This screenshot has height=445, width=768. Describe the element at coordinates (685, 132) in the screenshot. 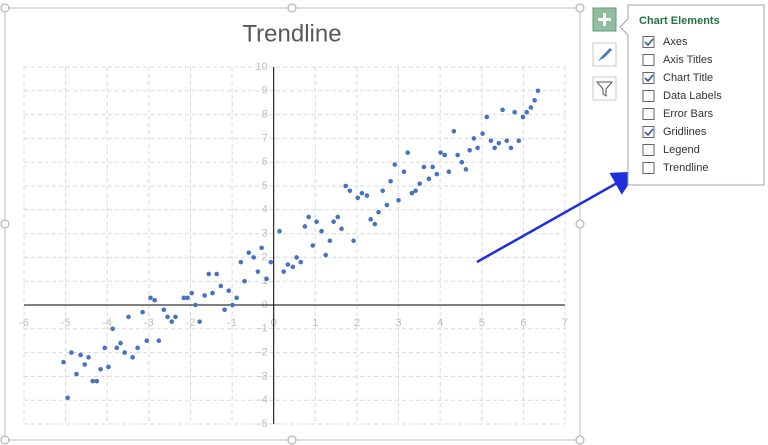

I see `checkbox-label: Gridlines` at that location.